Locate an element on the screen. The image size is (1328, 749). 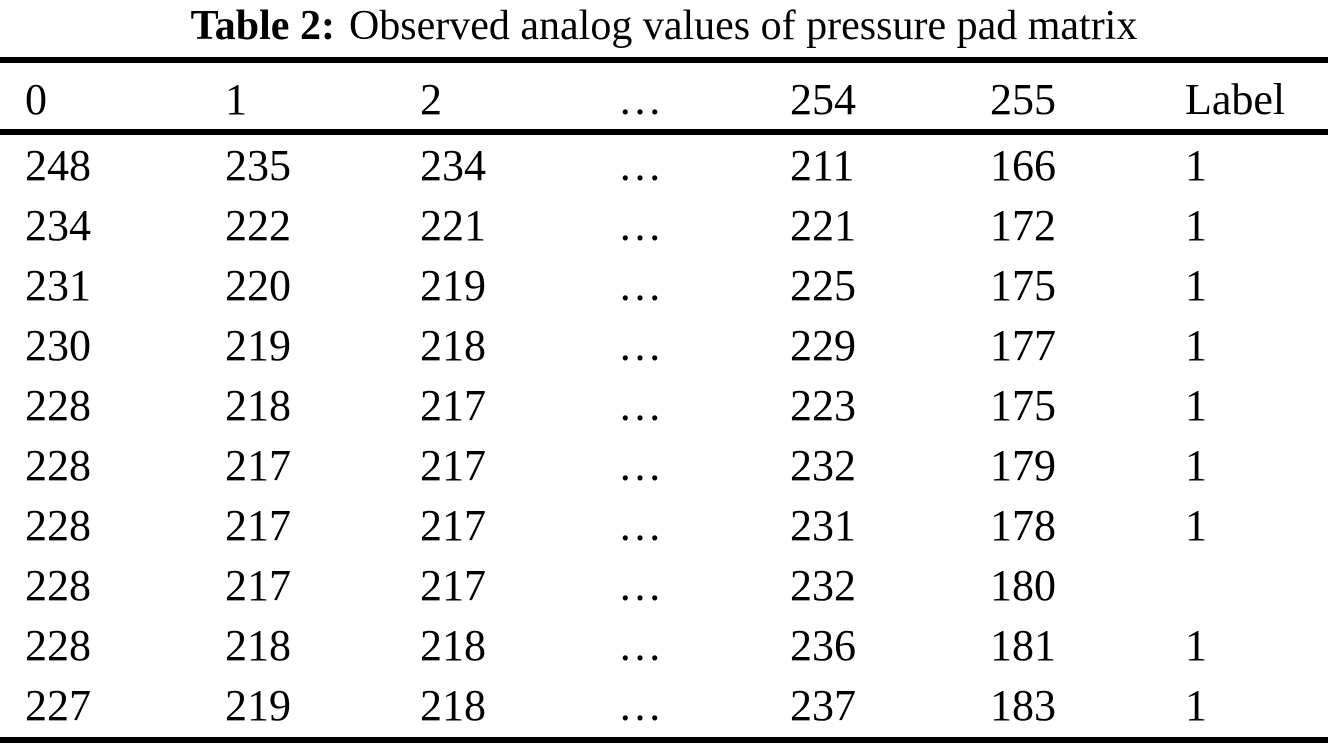
table-cell: 166 is located at coordinates (1023, 165).